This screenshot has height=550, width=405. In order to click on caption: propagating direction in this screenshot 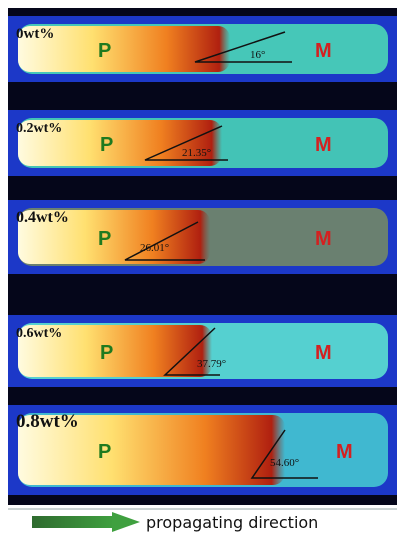, I will do `click(232, 522)`.